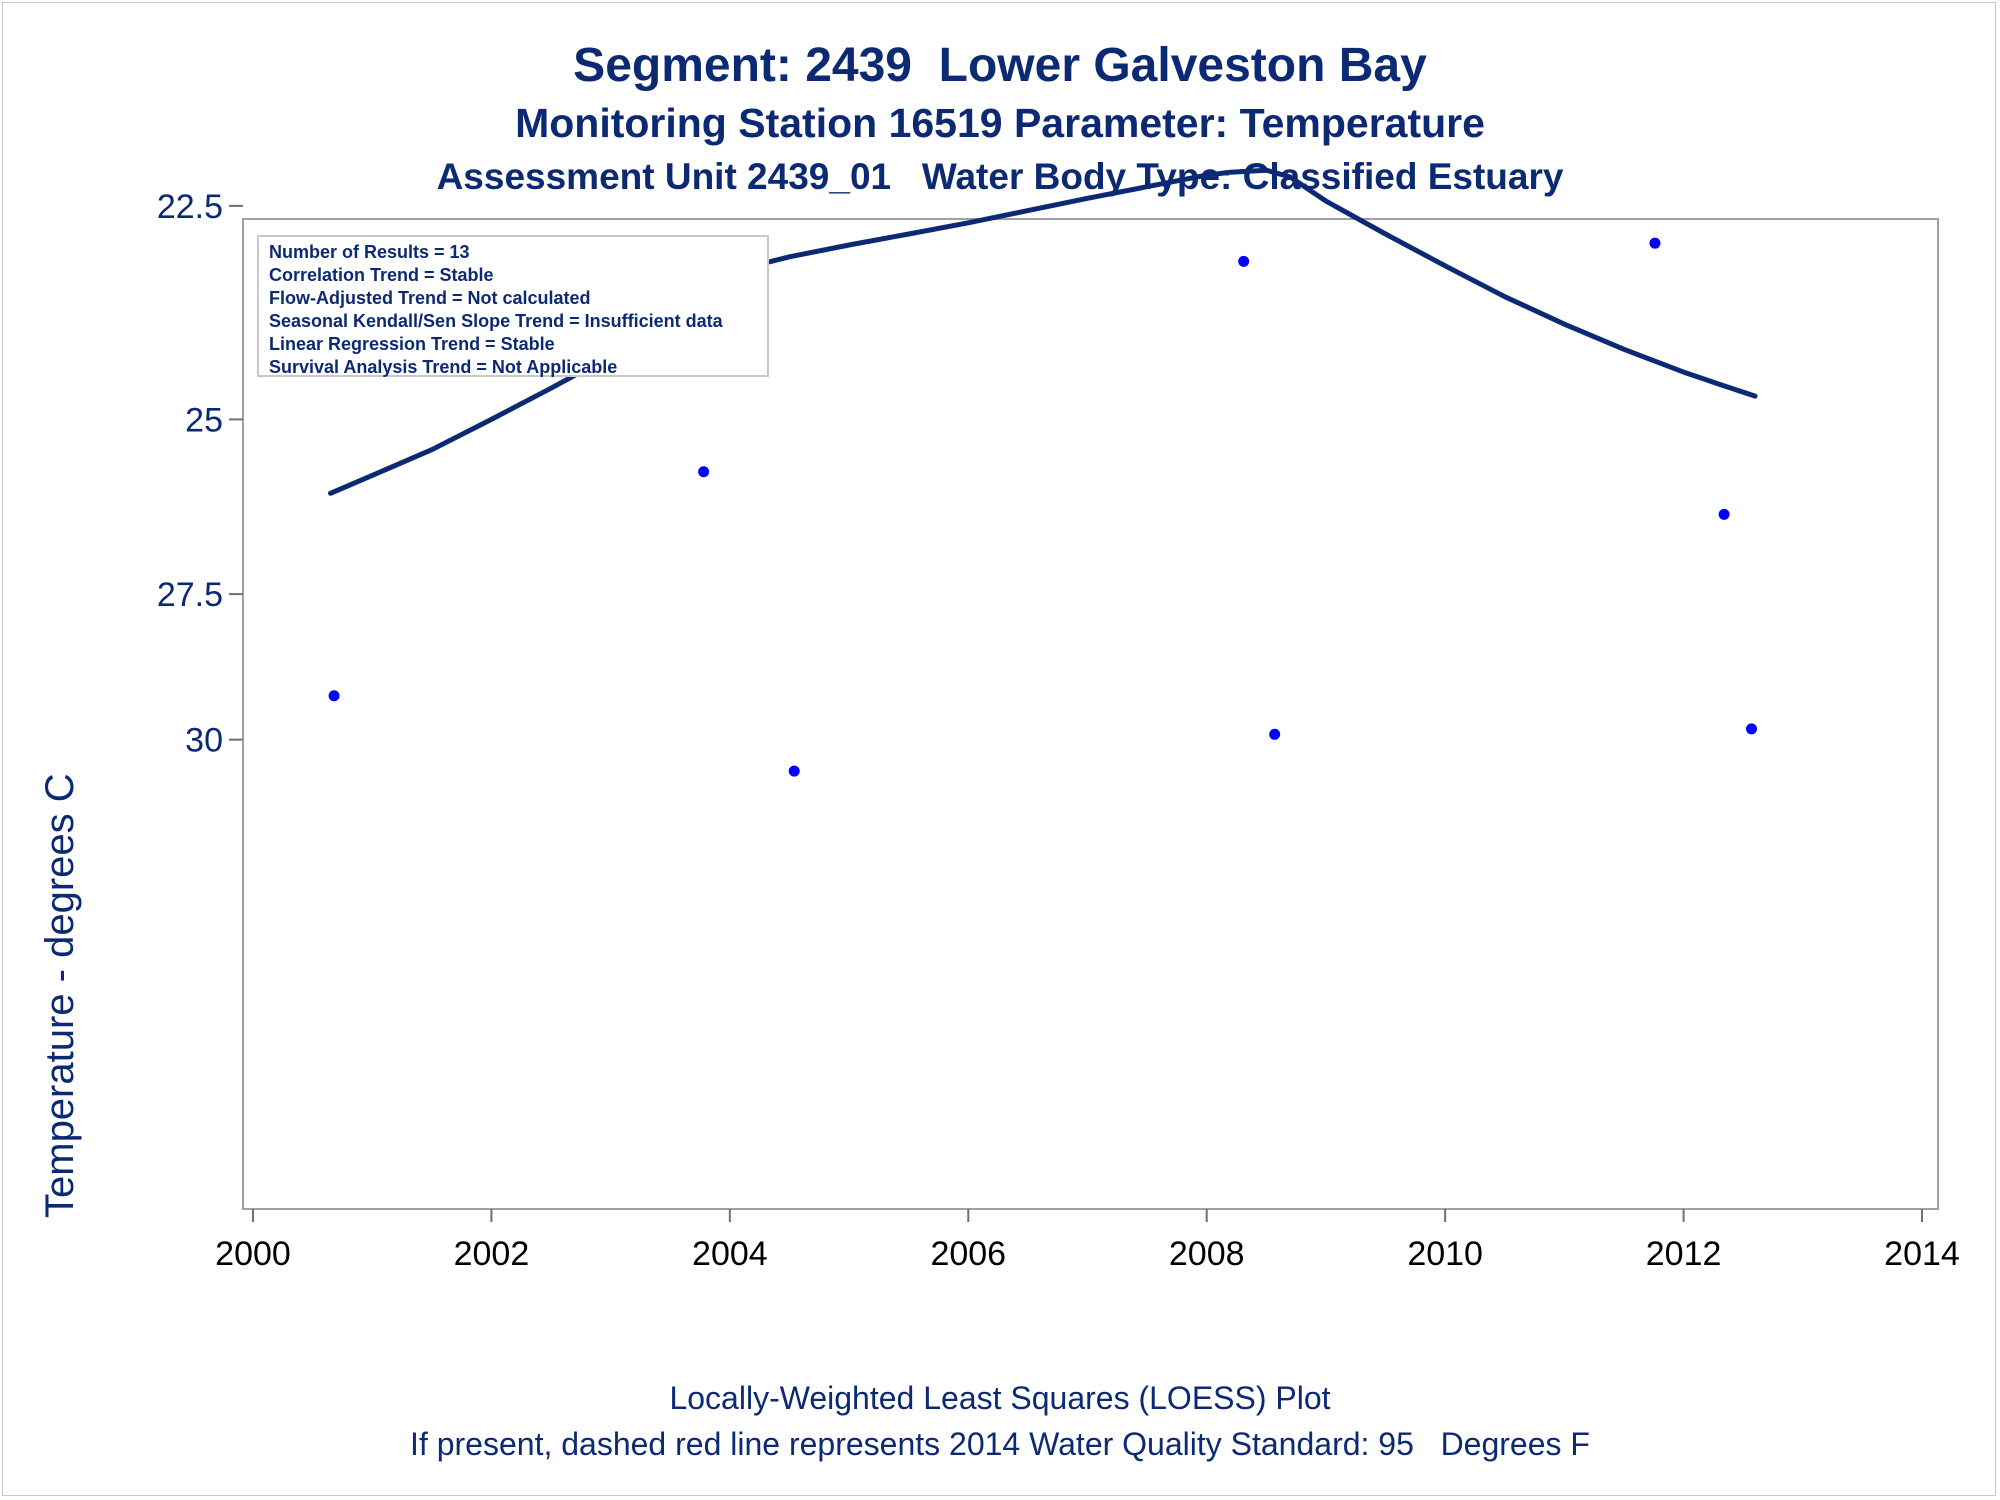  Describe the element at coordinates (369, 252) in the screenshot. I see `stats-line: Number of Results = 13` at that location.